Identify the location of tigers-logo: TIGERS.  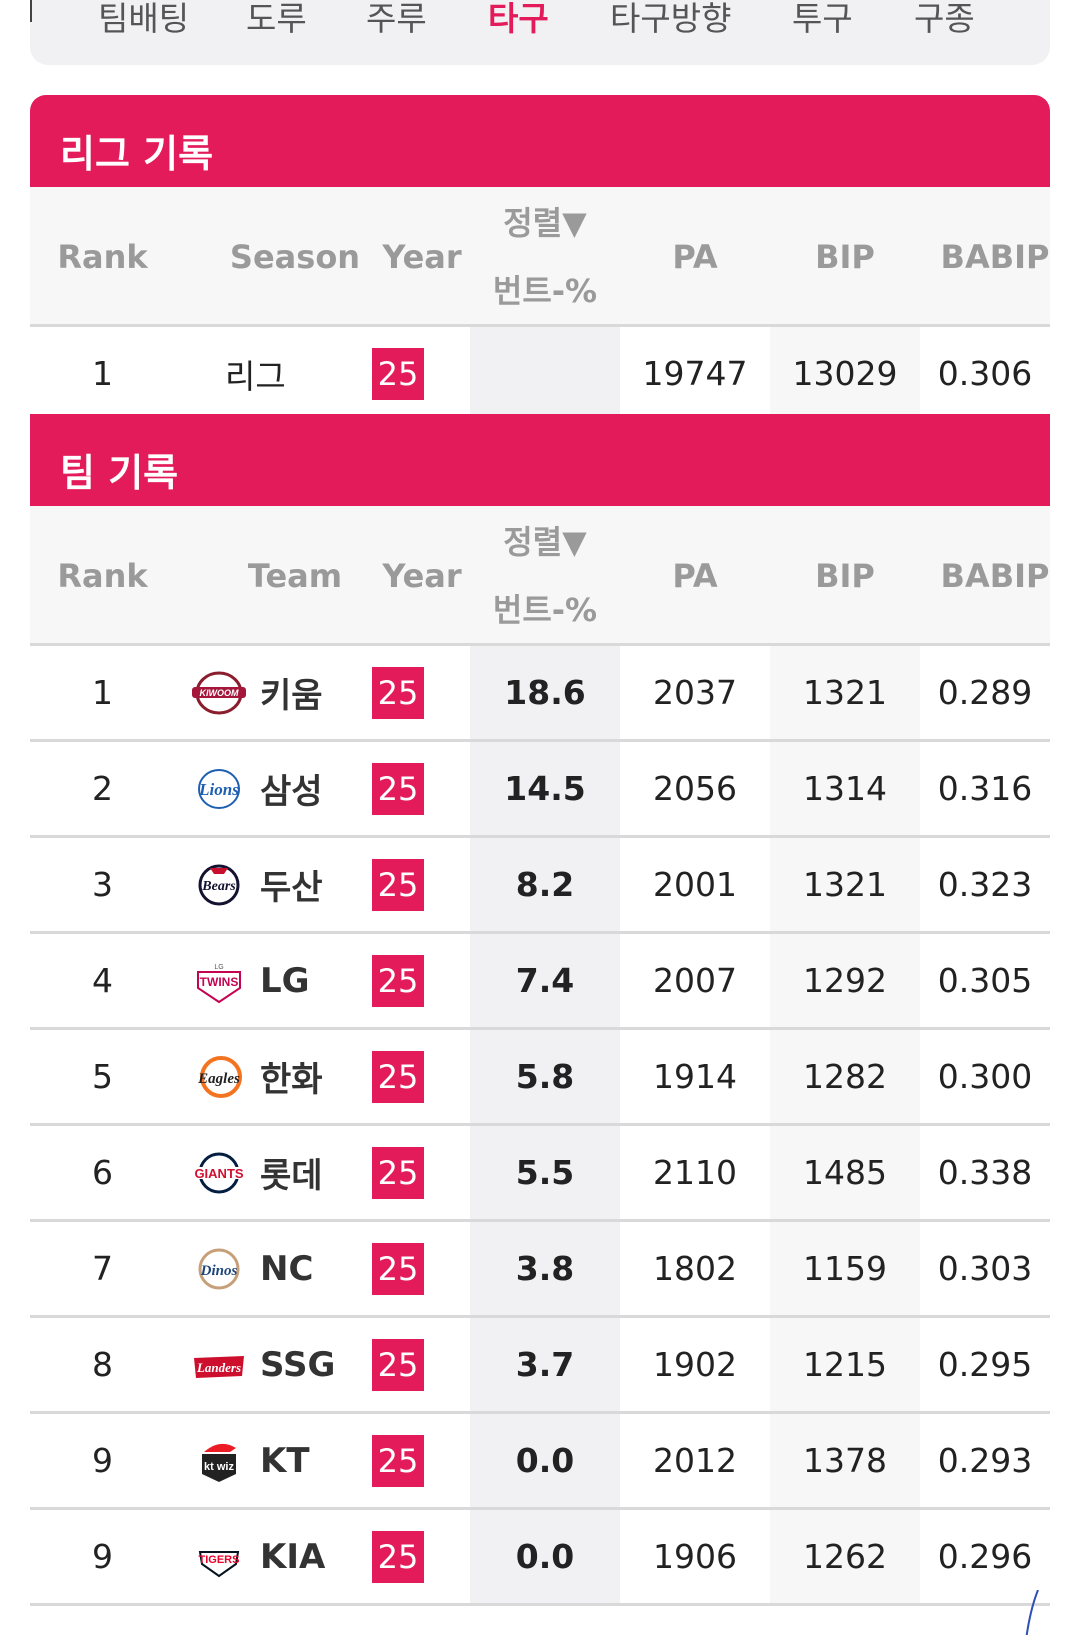
(219, 1557).